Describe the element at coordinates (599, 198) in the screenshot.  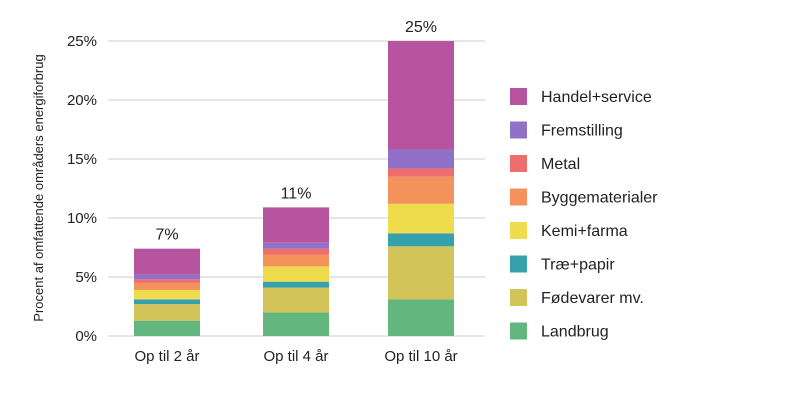
I see `legend-label: Byggematerialer` at that location.